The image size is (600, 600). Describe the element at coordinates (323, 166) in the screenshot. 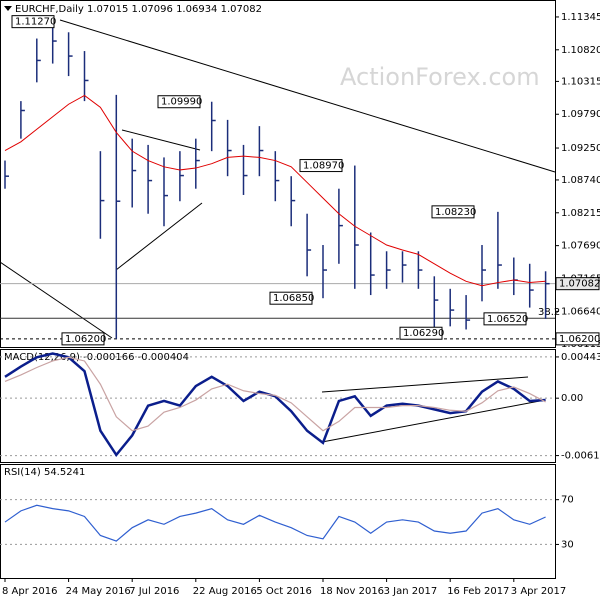

I see `annotation-label: 1.08970` at that location.